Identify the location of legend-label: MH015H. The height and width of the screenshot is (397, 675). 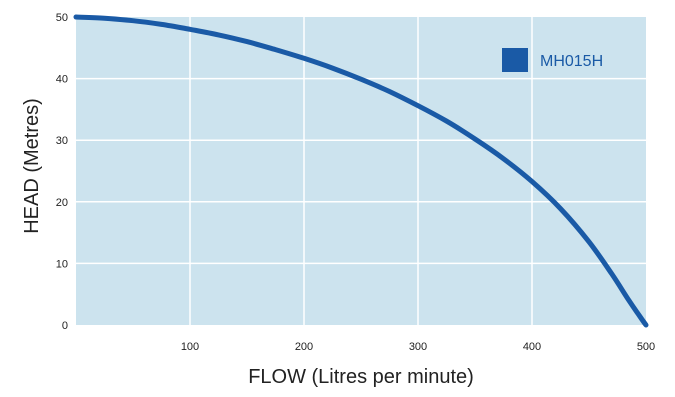
(571, 61).